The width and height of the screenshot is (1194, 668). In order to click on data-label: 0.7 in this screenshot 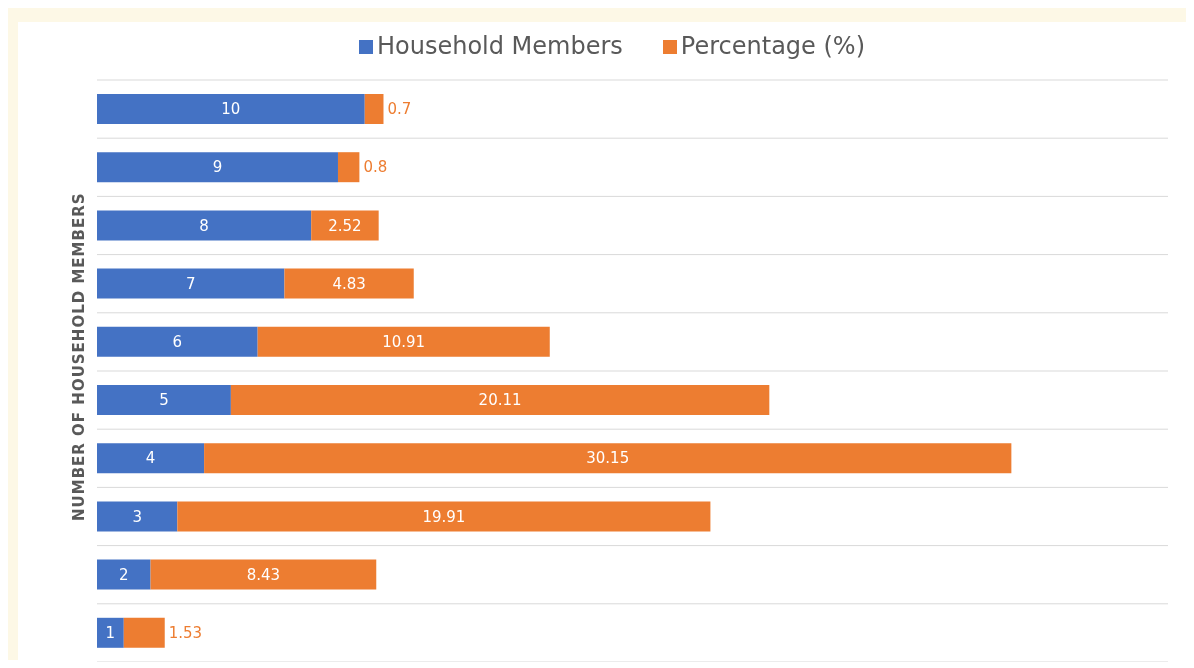, I will do `click(399, 109)`.